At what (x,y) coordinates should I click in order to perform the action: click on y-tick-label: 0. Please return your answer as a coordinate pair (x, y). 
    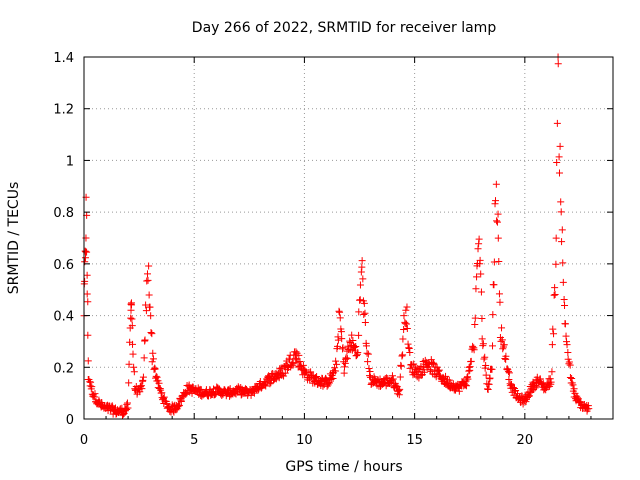
    Looking at the image, I should click on (70, 420).